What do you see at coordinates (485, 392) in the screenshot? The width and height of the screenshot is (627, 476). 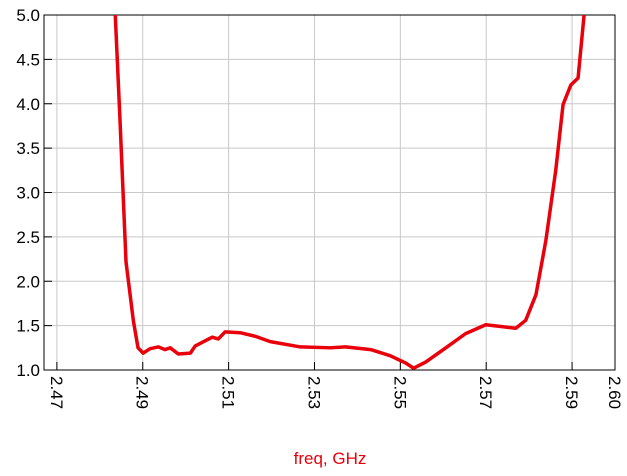 I see `x-tick-label: 2.57` at bounding box center [485, 392].